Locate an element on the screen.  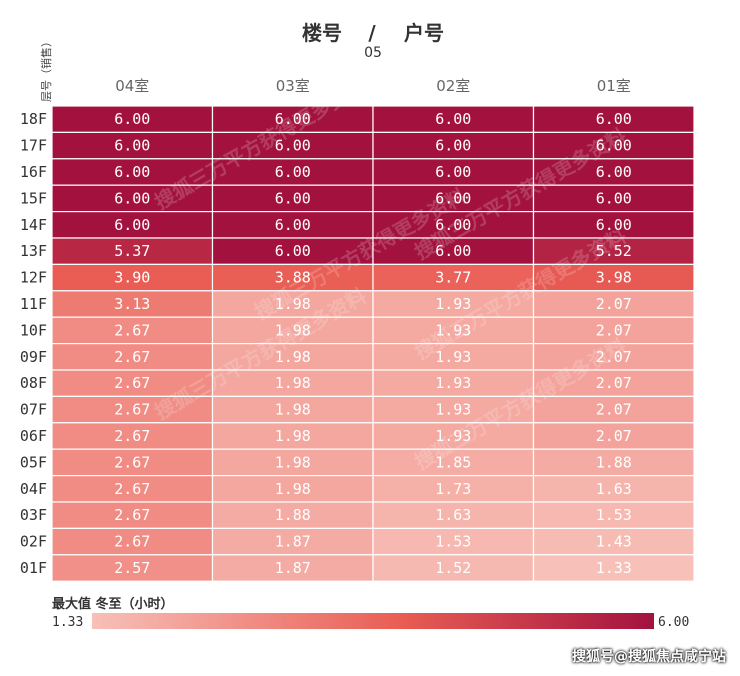
row-label: 08F is located at coordinates (33, 383).